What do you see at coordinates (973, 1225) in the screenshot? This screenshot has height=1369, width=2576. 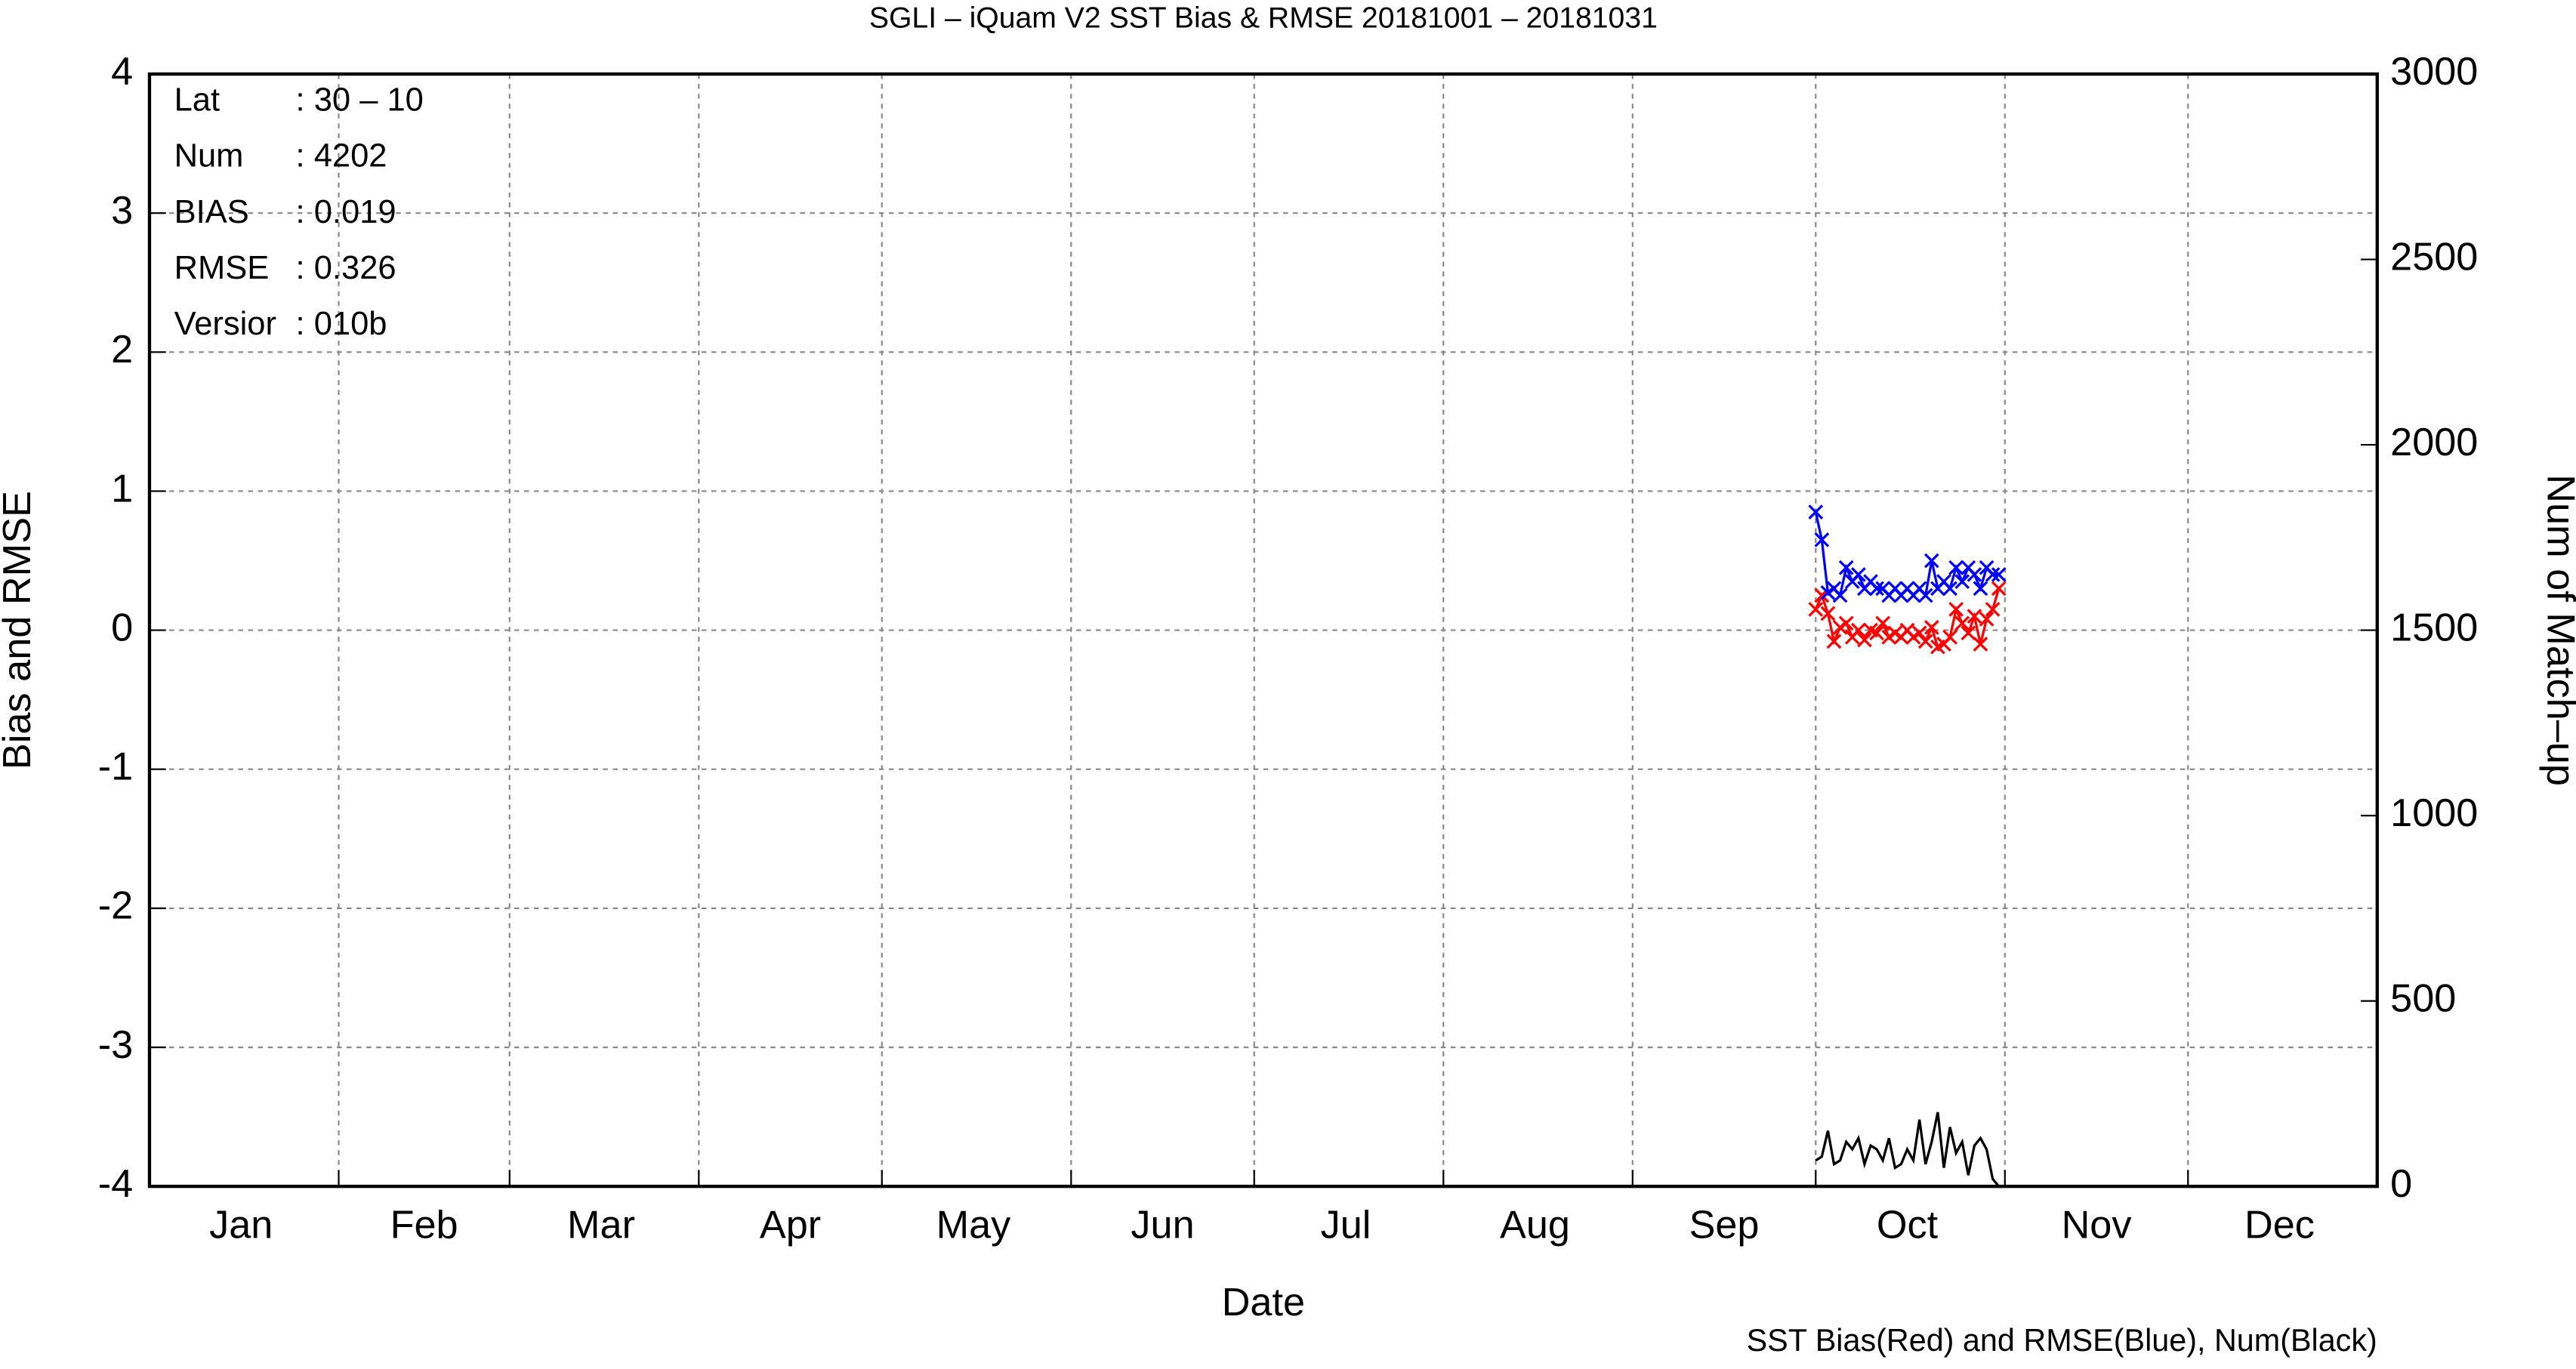 I see `x-tick-label: May` at bounding box center [973, 1225].